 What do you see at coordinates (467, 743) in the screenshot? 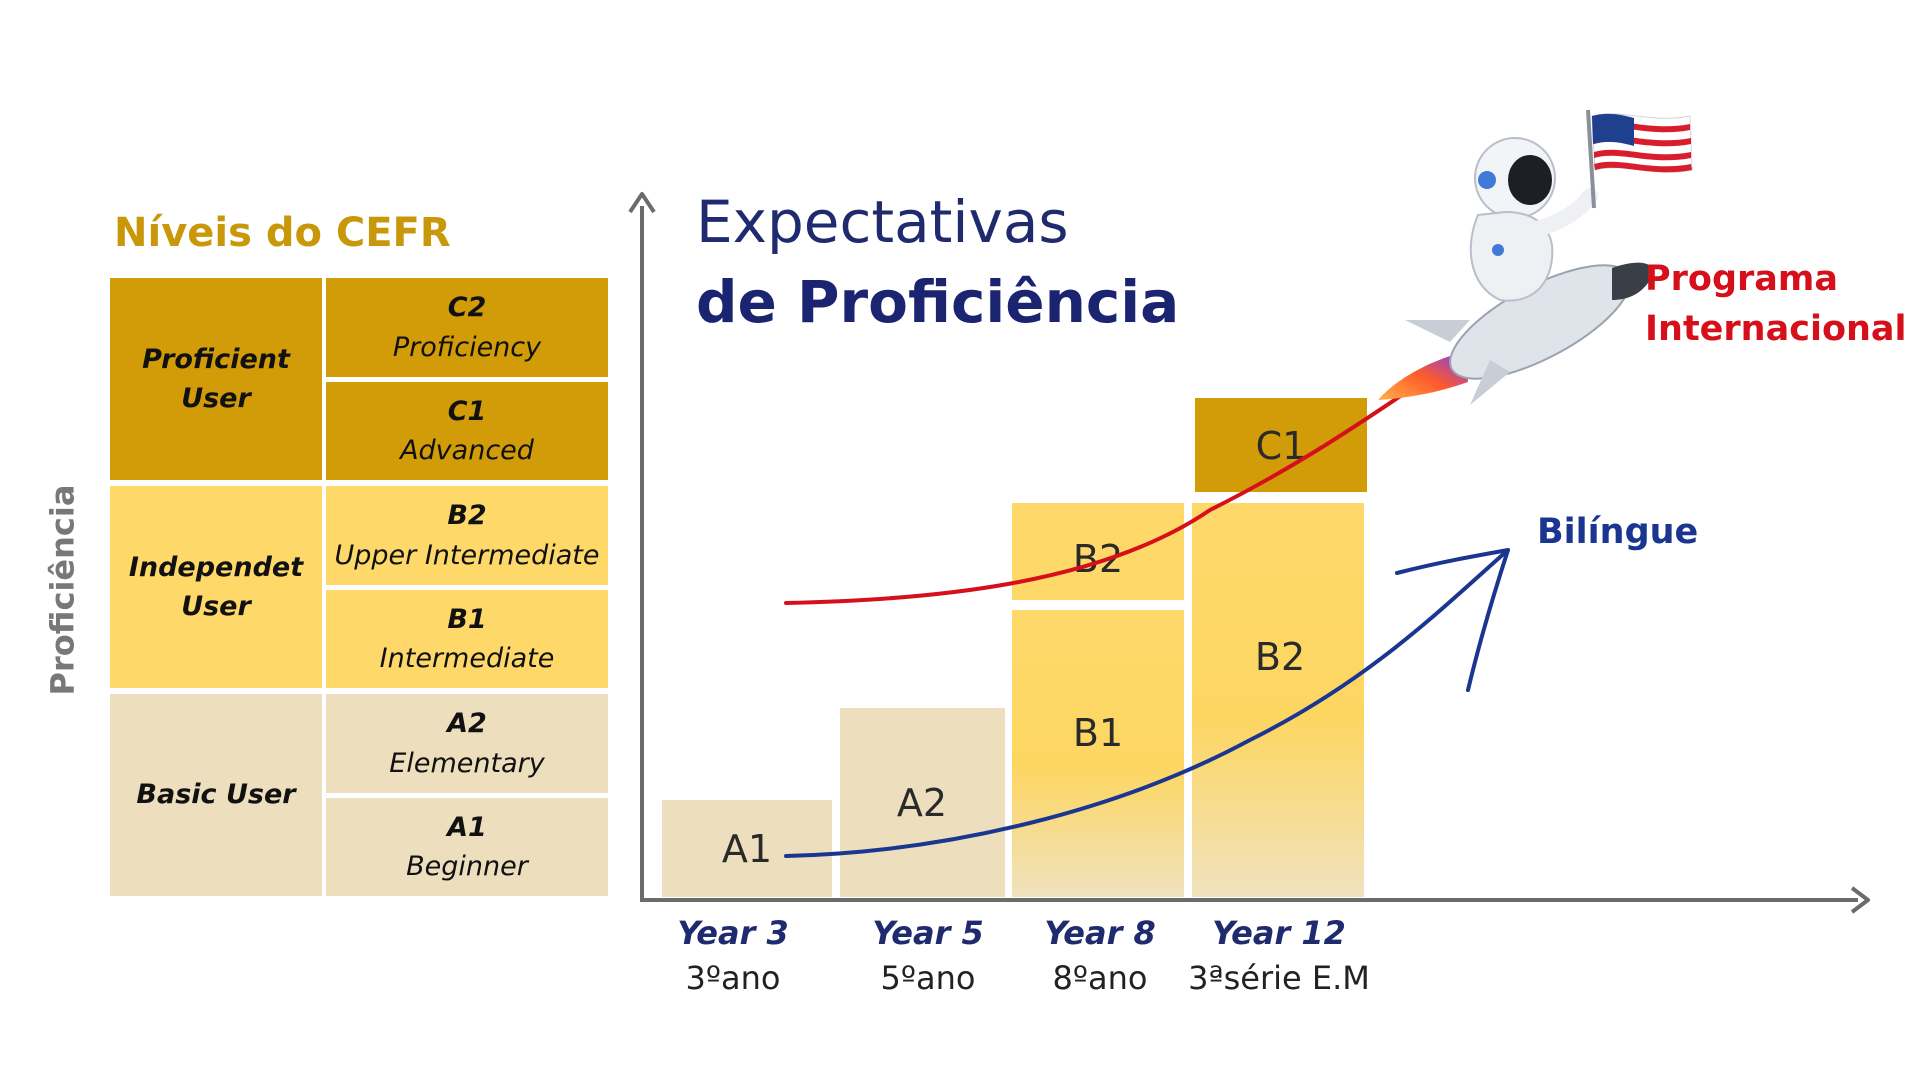
I see `level-a2: A2 Elementary` at bounding box center [467, 743].